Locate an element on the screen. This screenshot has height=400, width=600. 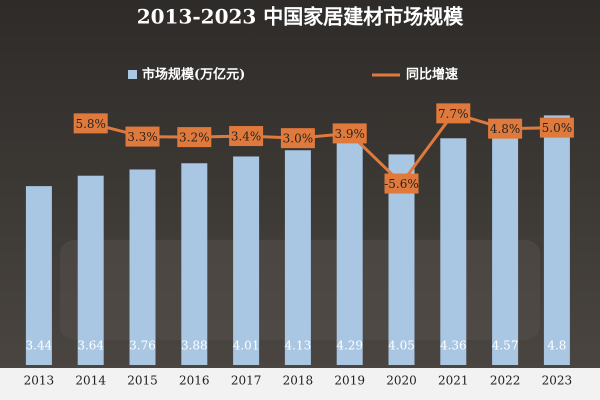
growth-label: -5.6% is located at coordinates (401, 184).